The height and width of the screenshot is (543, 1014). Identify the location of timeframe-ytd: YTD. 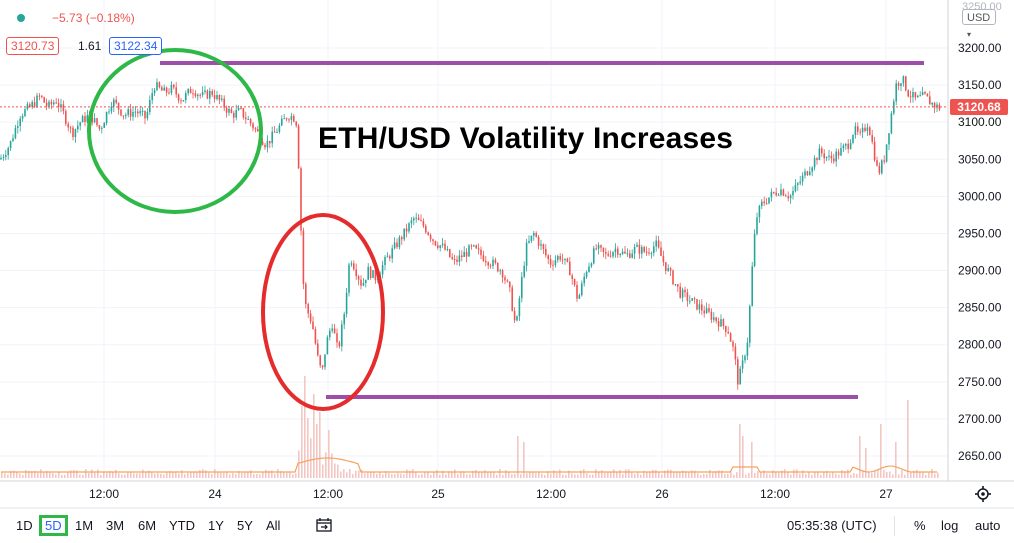
(182, 525).